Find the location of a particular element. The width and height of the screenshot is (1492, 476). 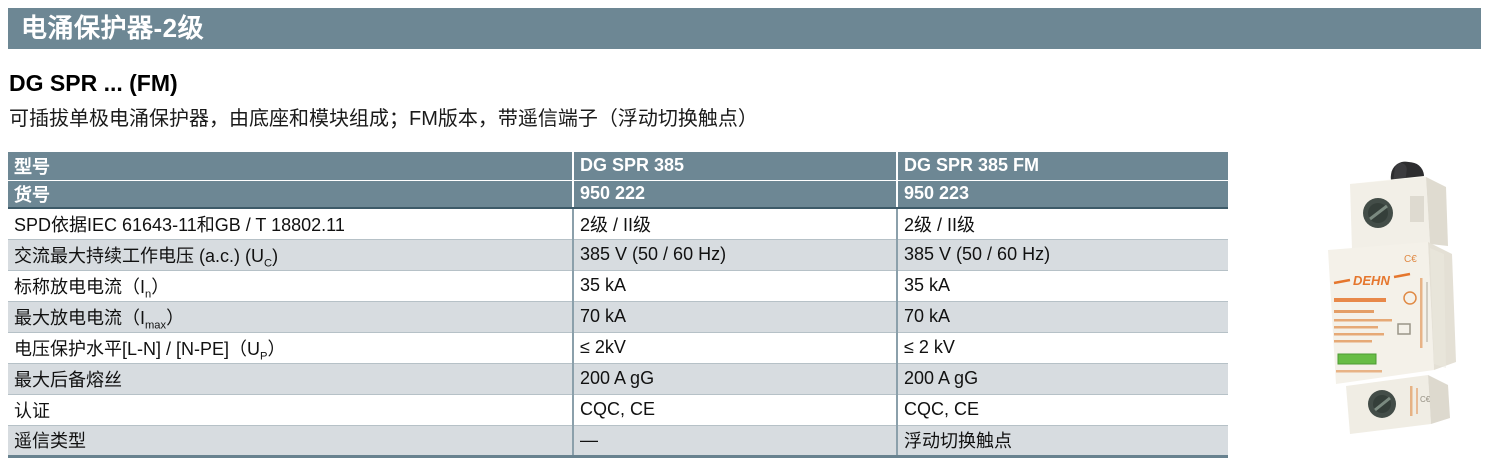

table-row: 标称放电电流（In） 35 kA 35 kA is located at coordinates (618, 286).